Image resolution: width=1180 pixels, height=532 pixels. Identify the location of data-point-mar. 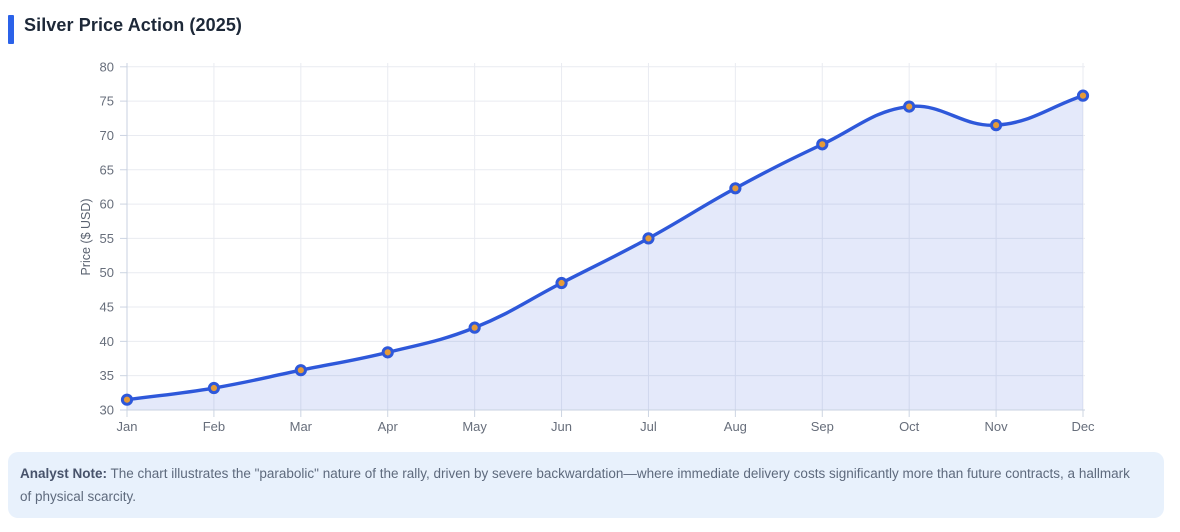
(300, 370).